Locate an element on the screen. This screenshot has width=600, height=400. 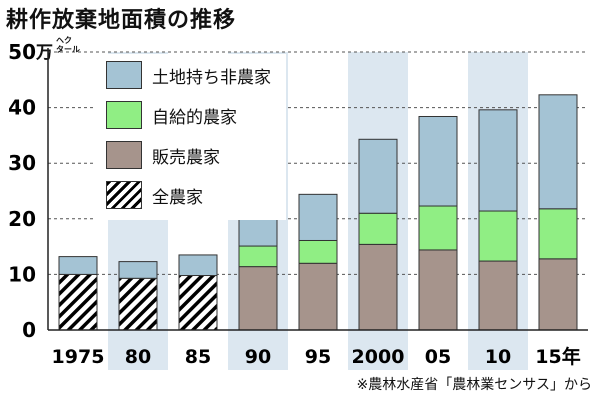
y-axis-unit-sub: ヘク タール is located at coordinates (68, 45).